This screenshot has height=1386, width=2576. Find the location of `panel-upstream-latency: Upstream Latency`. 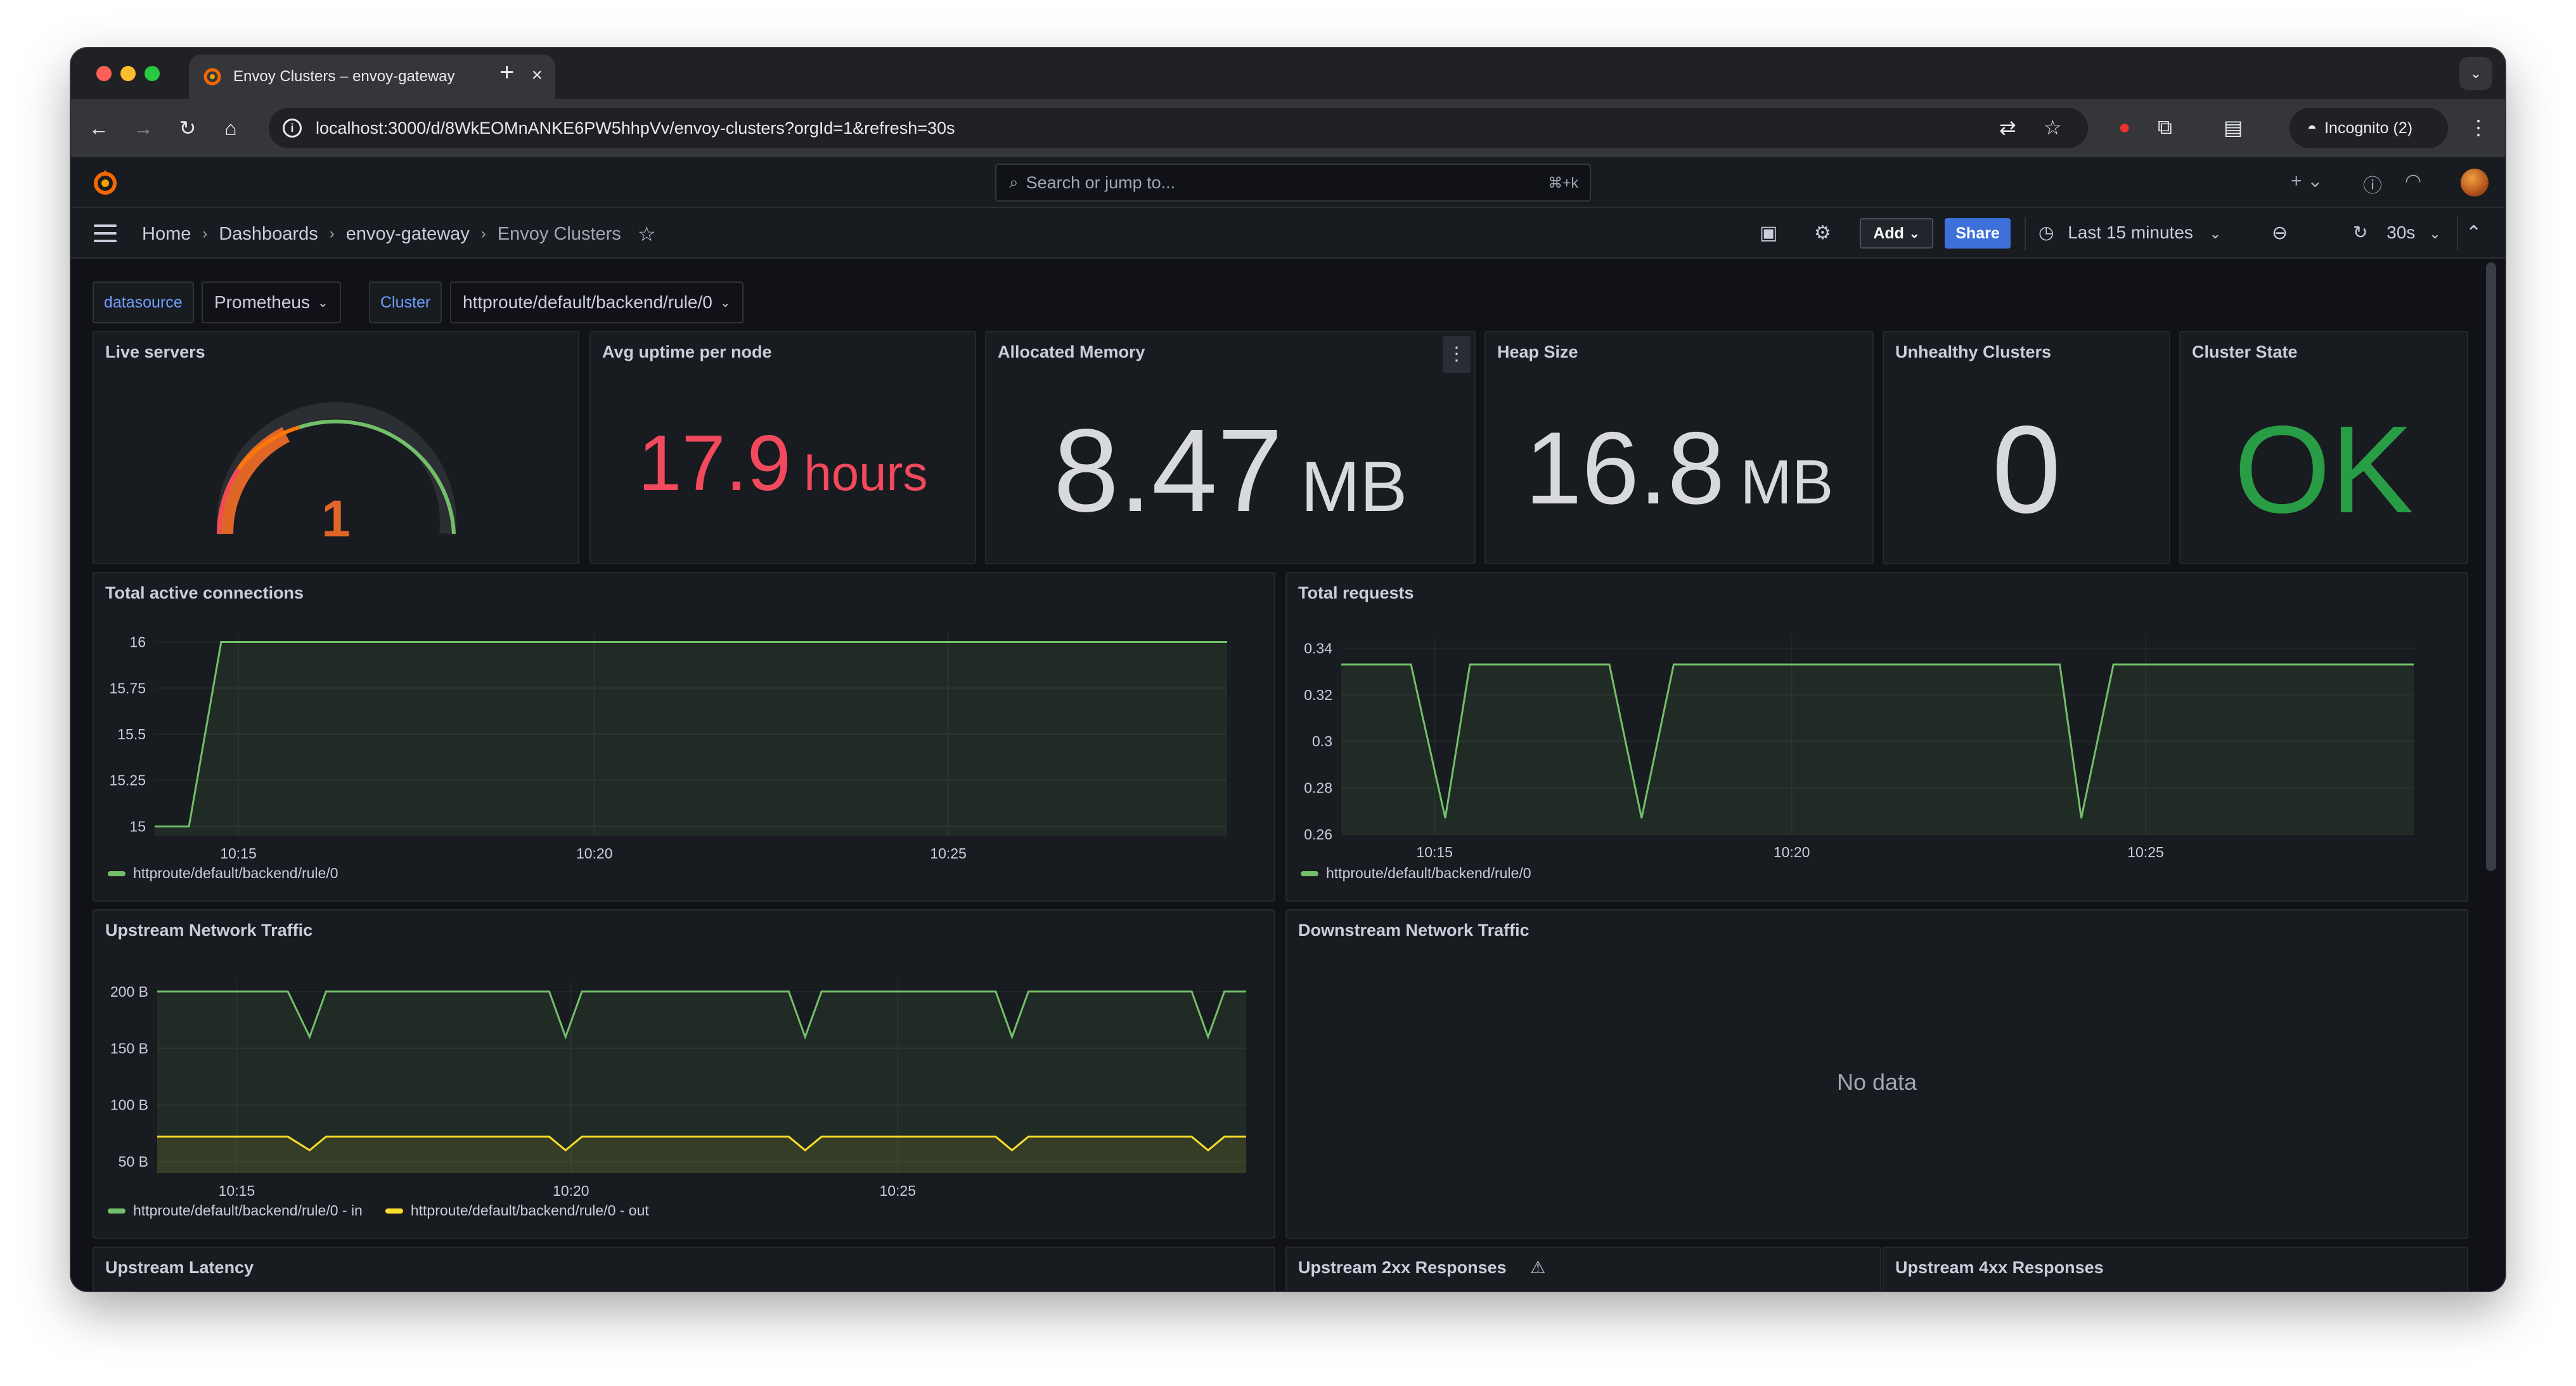

panel-upstream-latency: Upstream Latency is located at coordinates (684, 1269).